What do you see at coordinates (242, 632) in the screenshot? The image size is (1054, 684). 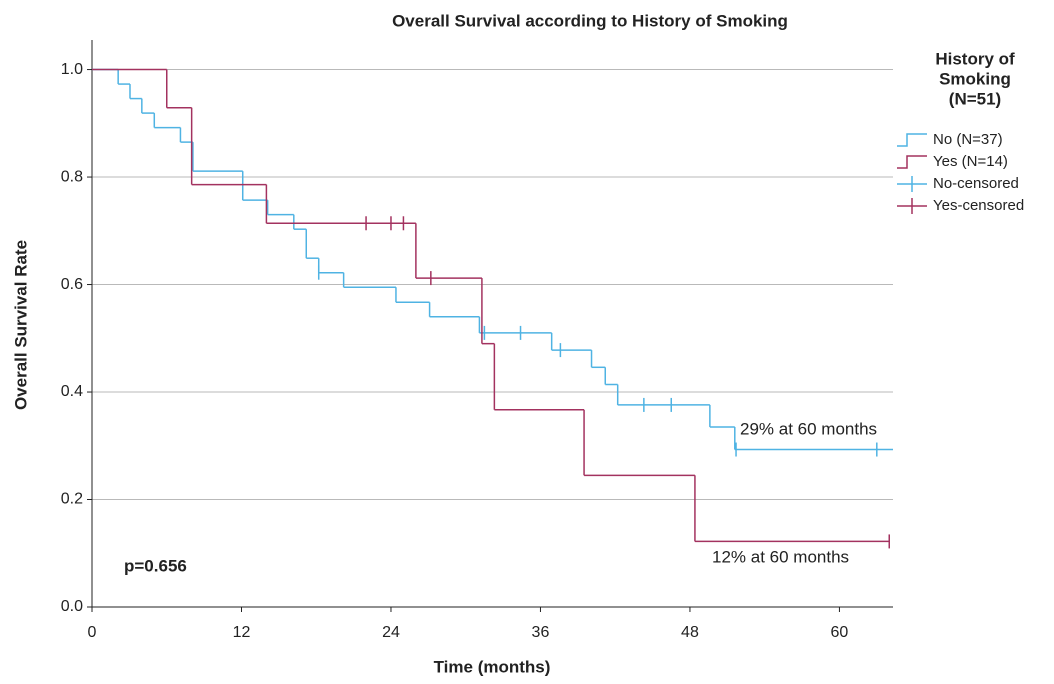 I see `x-tick-label: 12` at bounding box center [242, 632].